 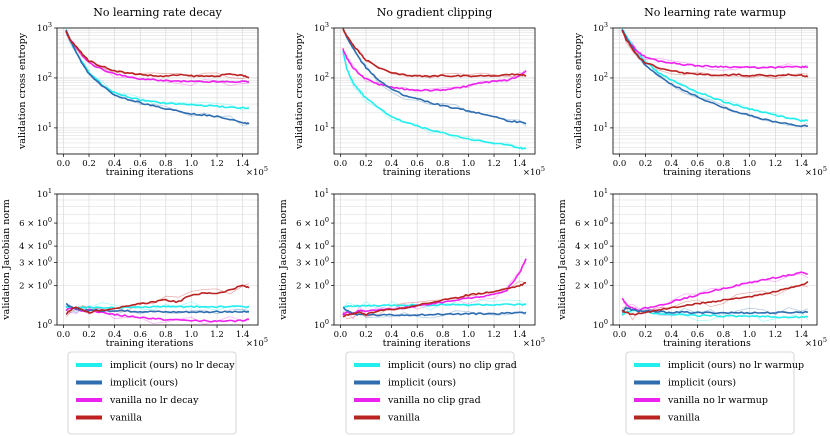 I want to click on chart-title: No learning rate warmup, so click(x=715, y=12).